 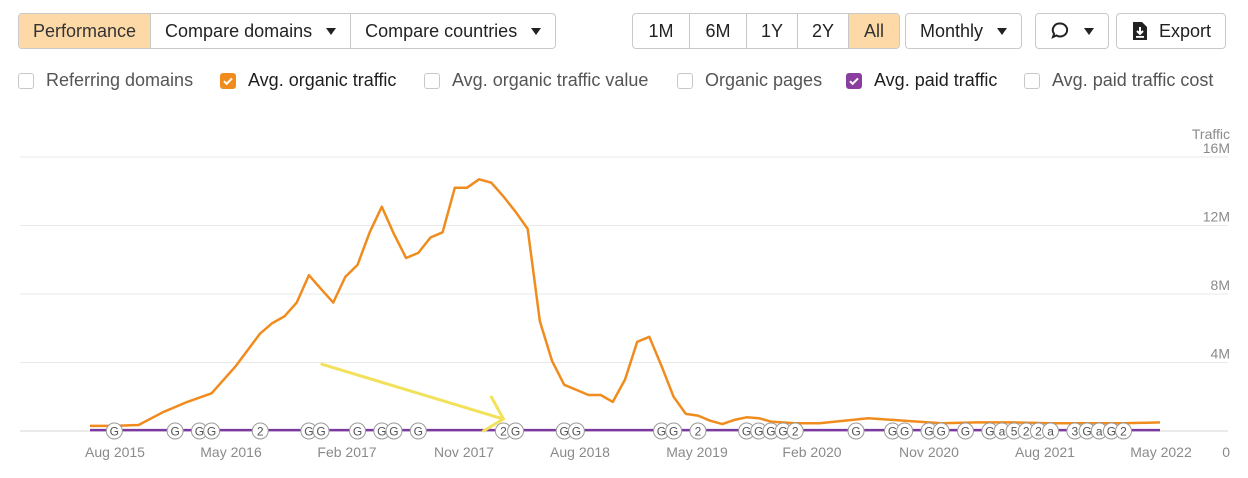 I want to click on legend-avg-paid-traffic: Avg. paid traffic, so click(x=921, y=80).